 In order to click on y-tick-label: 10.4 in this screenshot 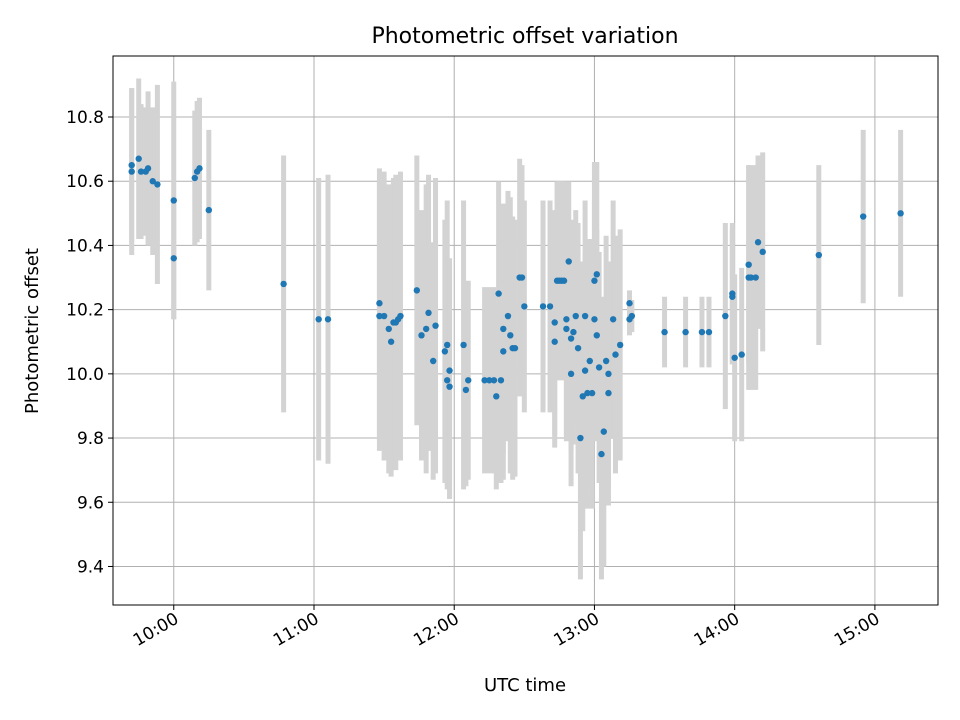, I will do `click(85, 246)`.